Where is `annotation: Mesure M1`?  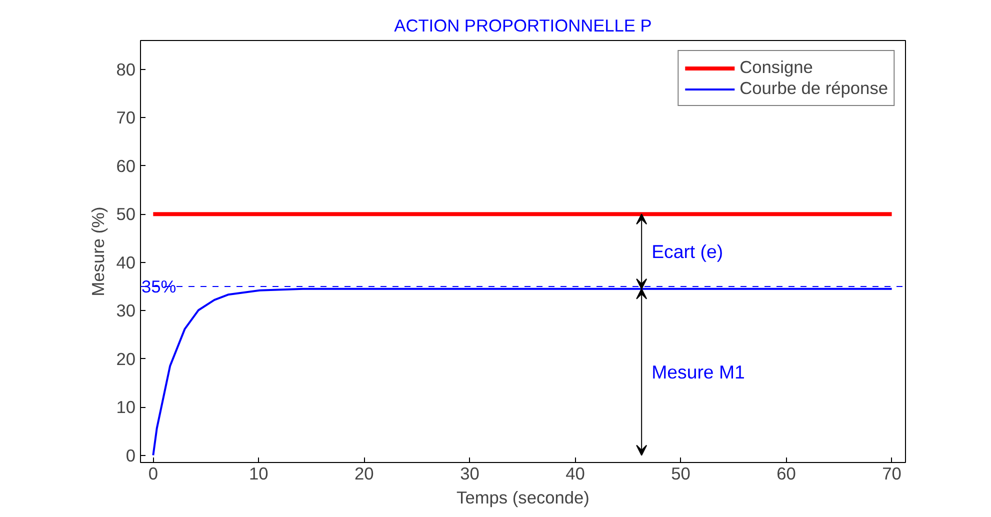 annotation: Mesure M1 is located at coordinates (698, 372).